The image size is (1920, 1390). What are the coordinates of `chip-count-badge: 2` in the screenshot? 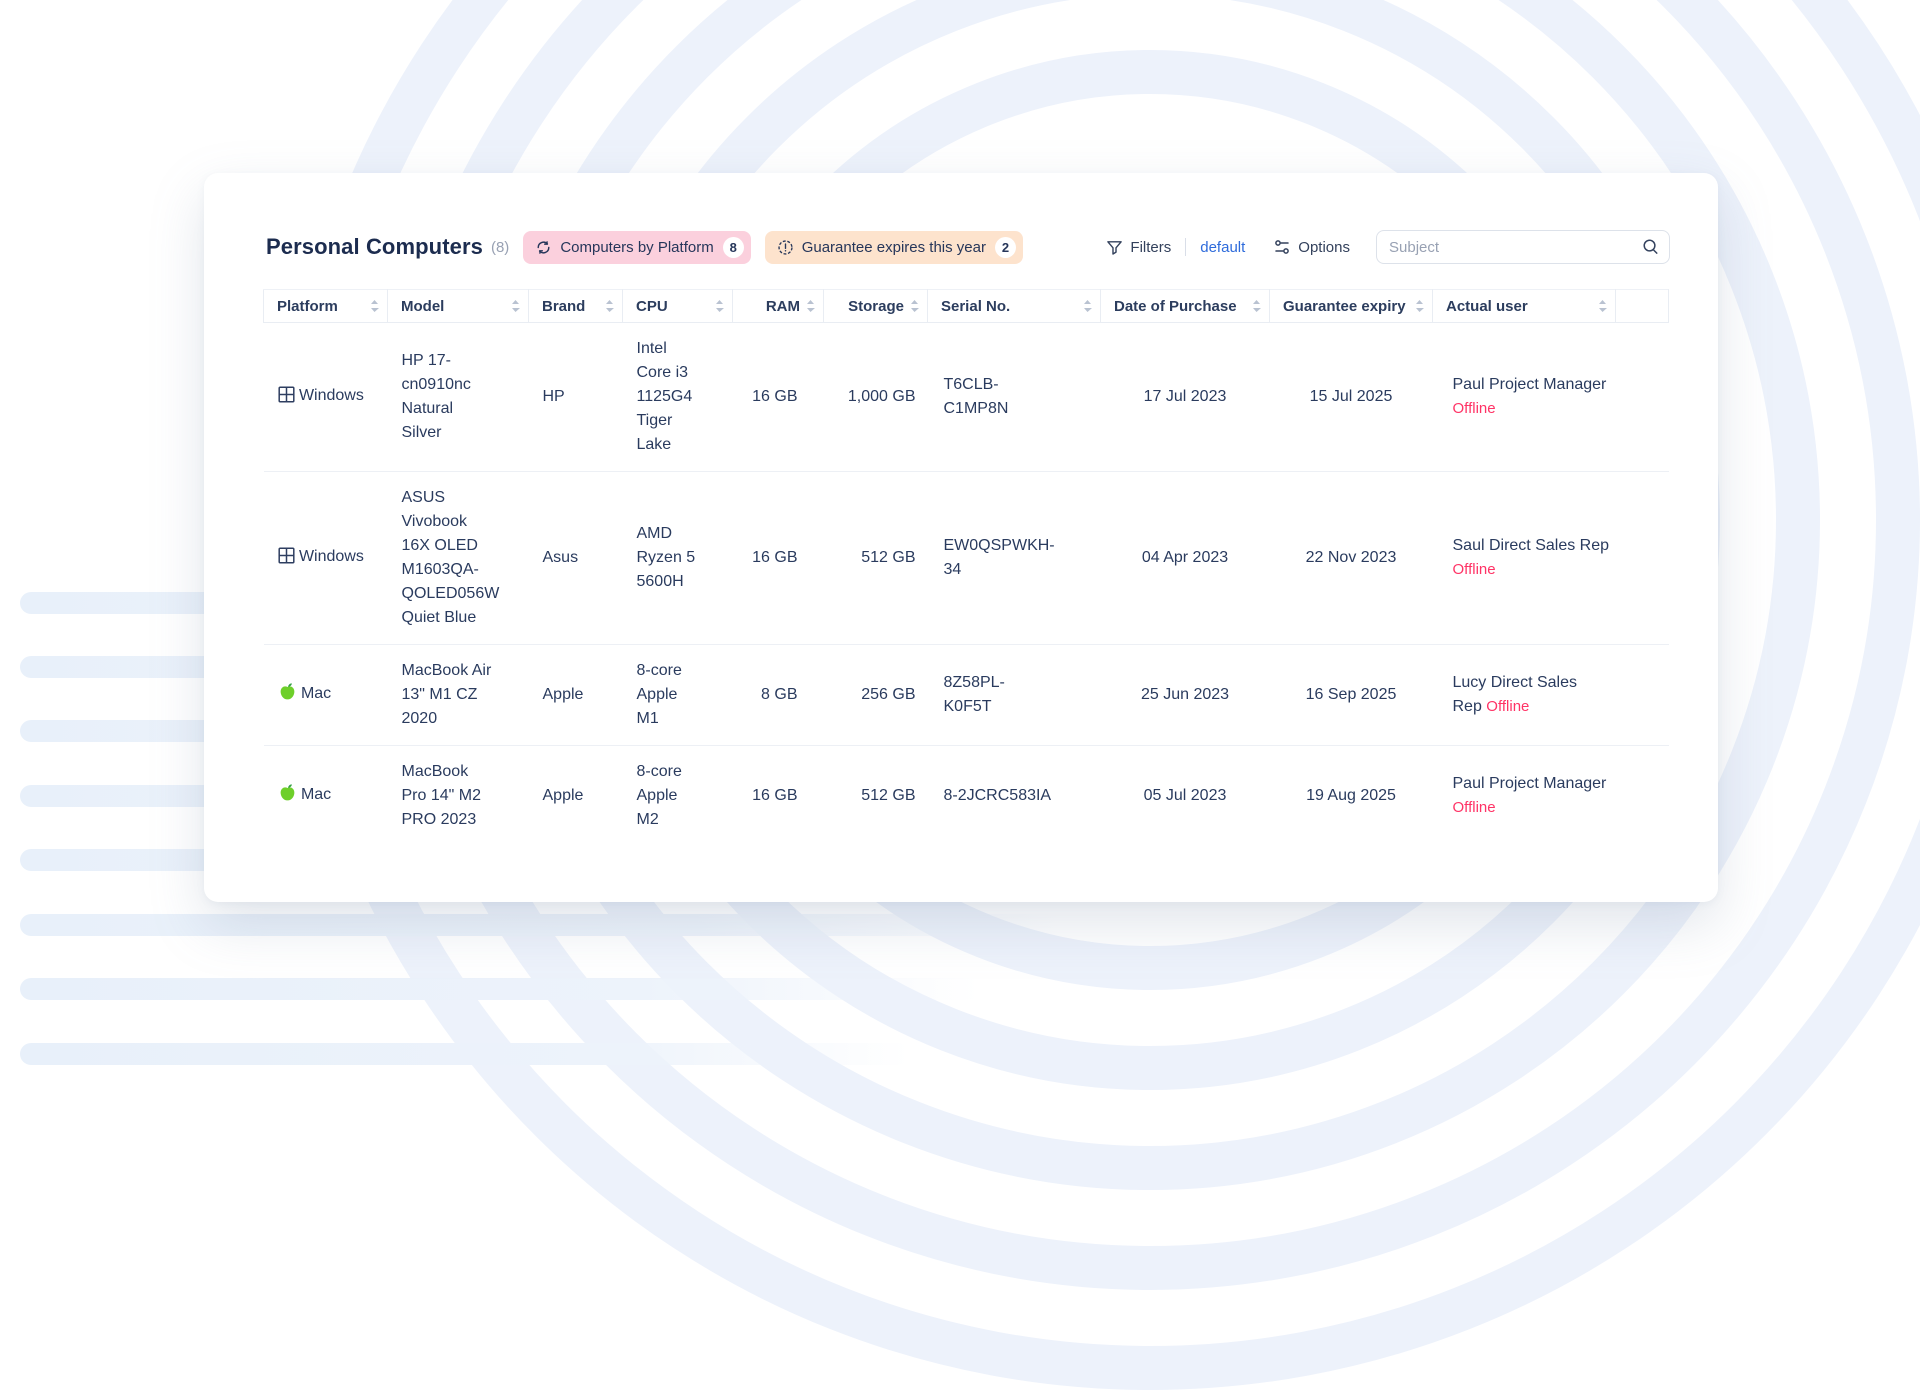 It's located at (1005, 247).